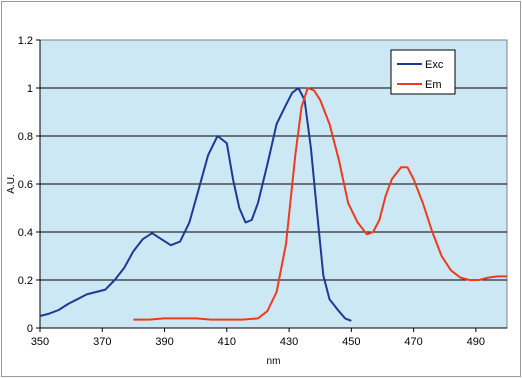 The width and height of the screenshot is (522, 378). Describe the element at coordinates (30, 329) in the screenshot. I see `y-tick-label: 0` at that location.